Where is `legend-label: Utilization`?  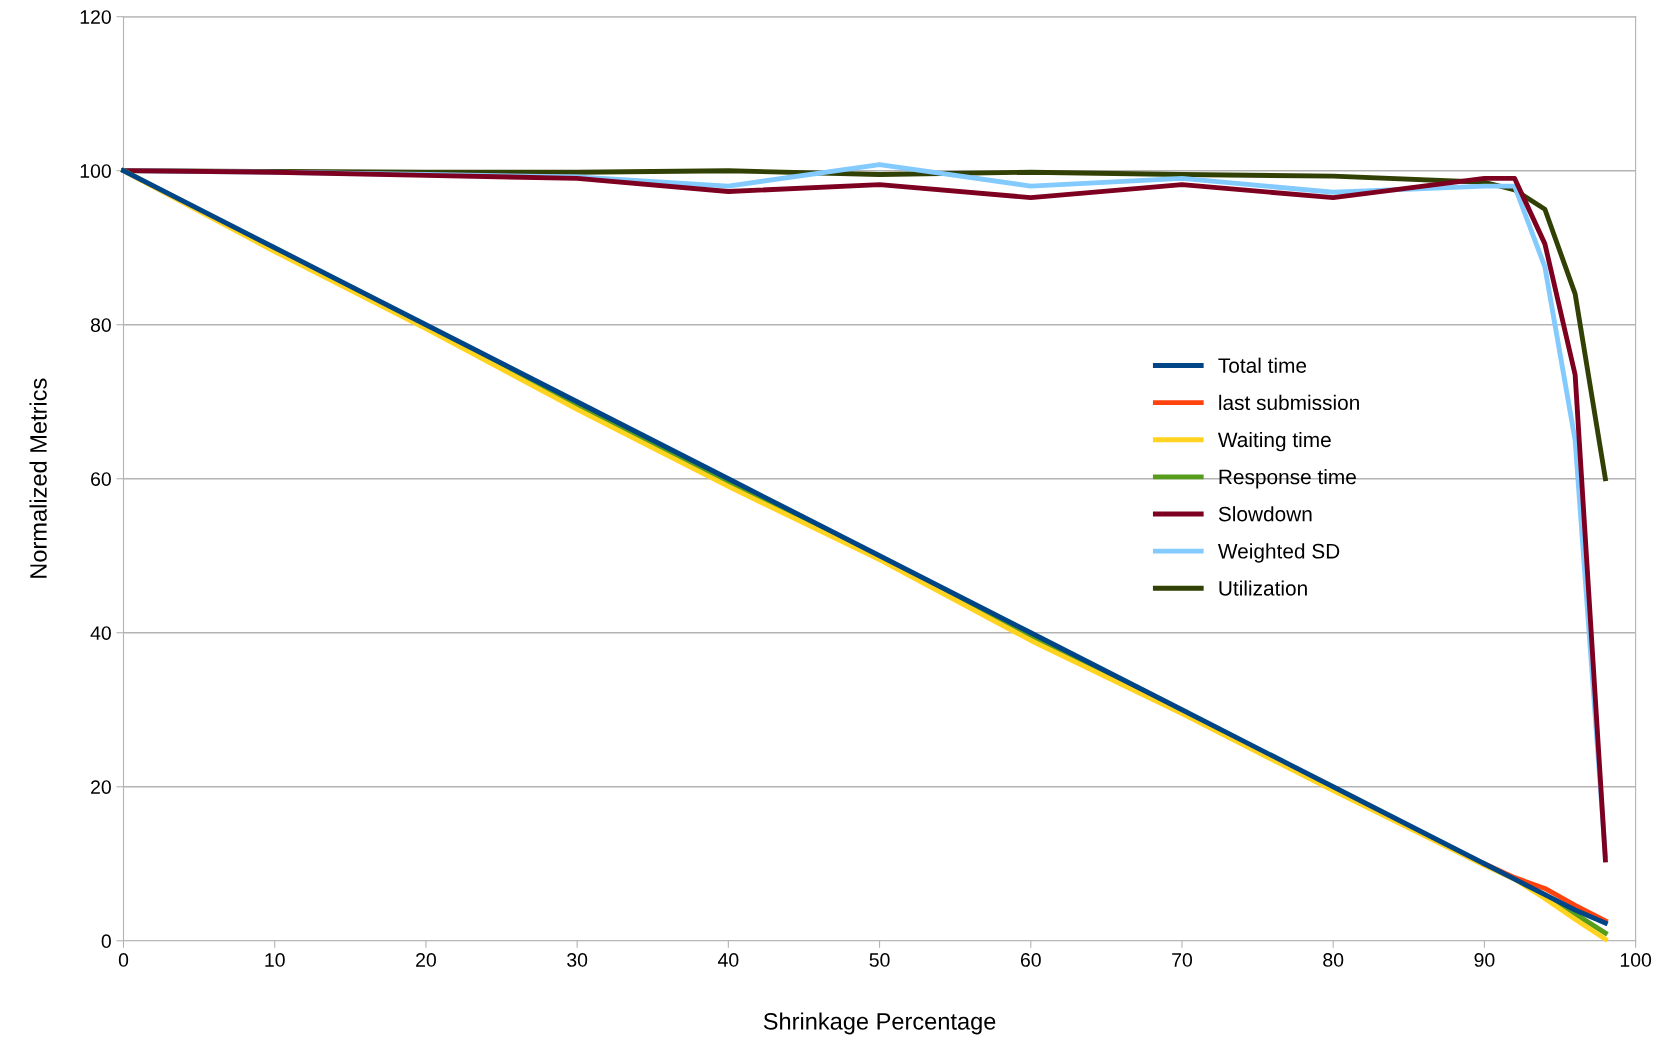 legend-label: Utilization is located at coordinates (1263, 588).